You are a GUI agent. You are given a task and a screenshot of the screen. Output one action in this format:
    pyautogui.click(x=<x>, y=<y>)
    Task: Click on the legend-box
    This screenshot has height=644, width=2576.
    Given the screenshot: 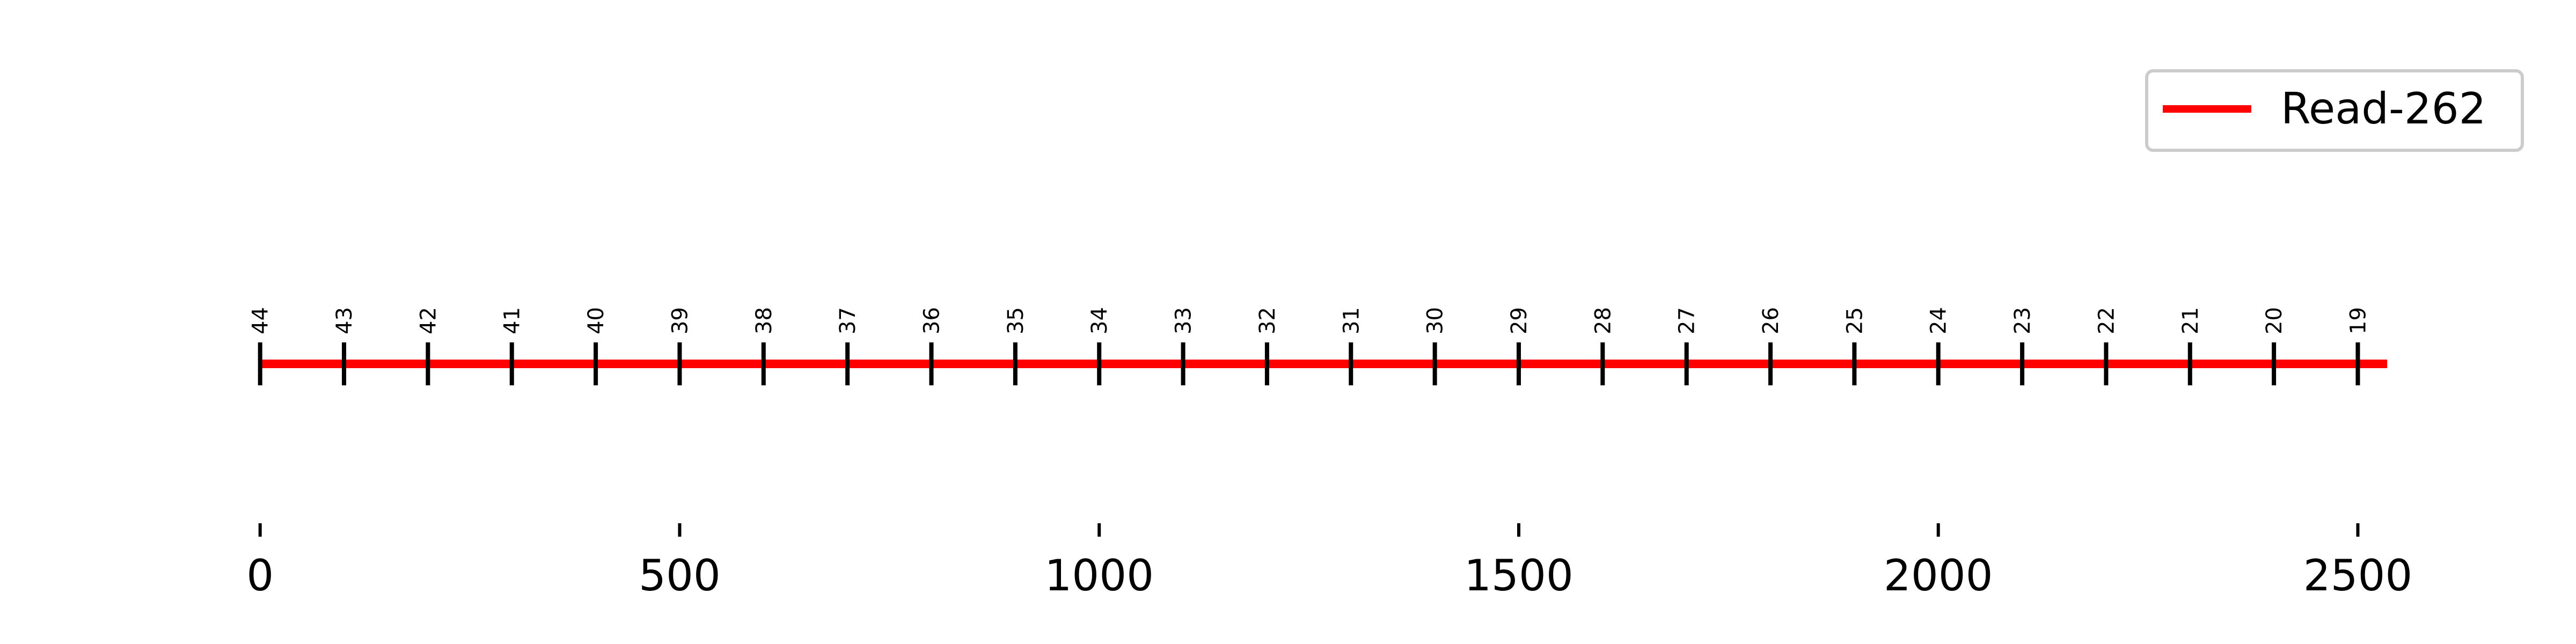 What is the action you would take?
    pyautogui.click(x=2334, y=110)
    